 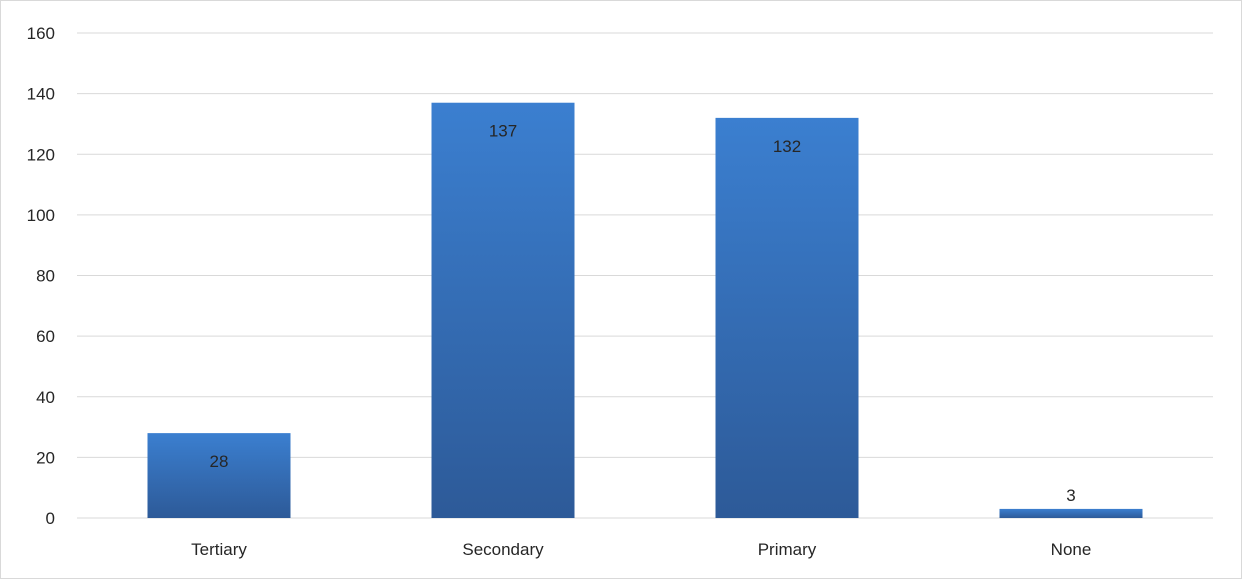 What do you see at coordinates (41, 33) in the screenshot?
I see `y-tick-label: 160` at bounding box center [41, 33].